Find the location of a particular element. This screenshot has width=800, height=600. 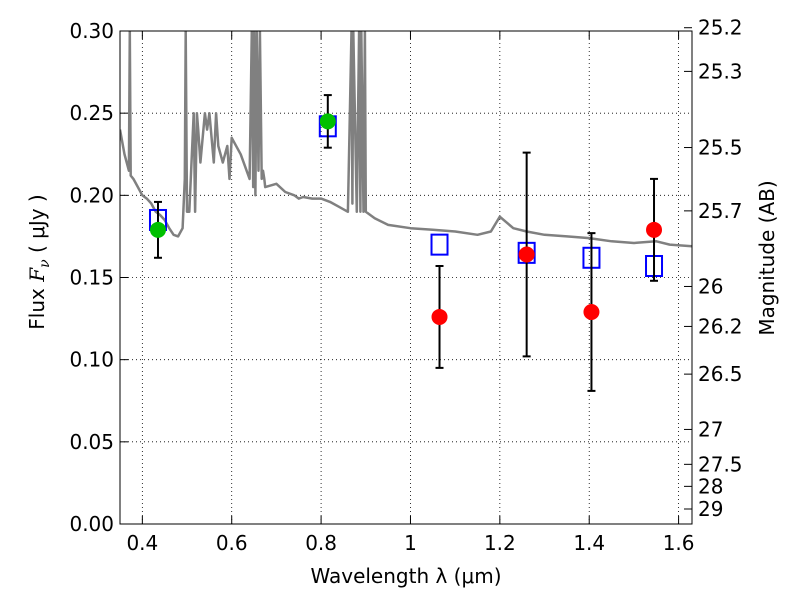

y-axis-label-pre: Flux is located at coordinates (37, 306).